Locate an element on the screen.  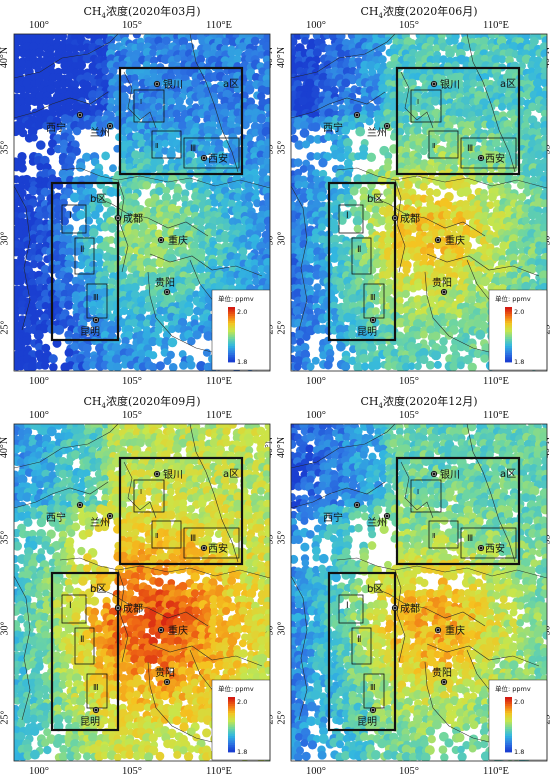
colorbar-max-label: 2.0 is located at coordinates (519, 312).